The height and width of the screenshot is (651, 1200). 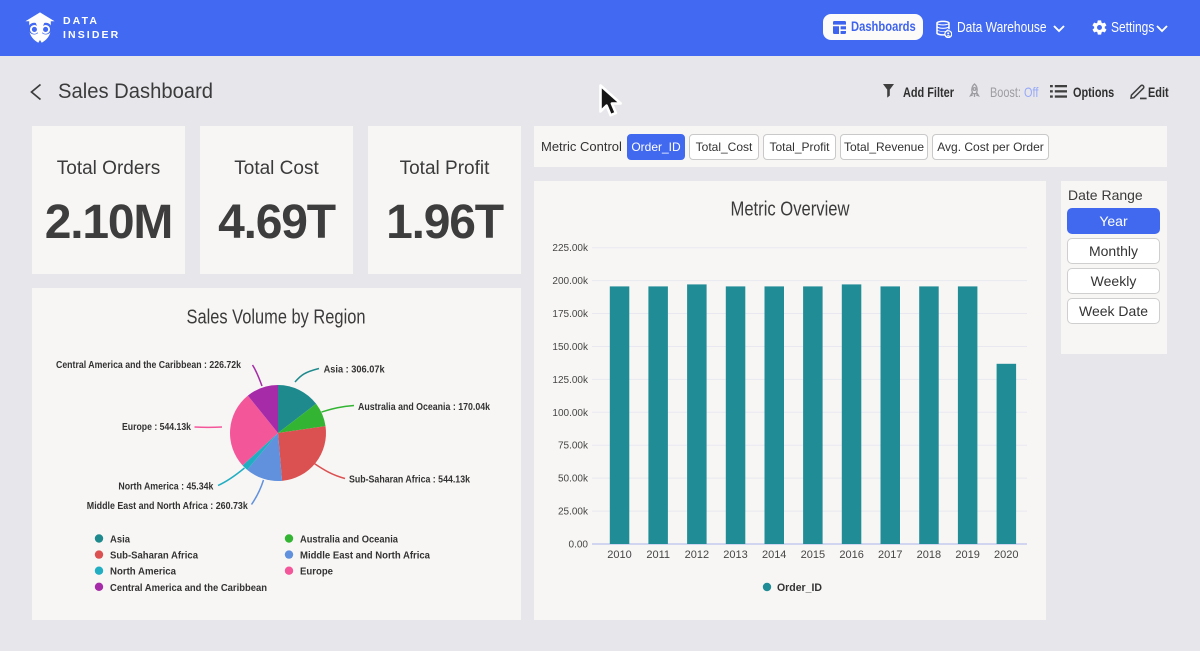 What do you see at coordinates (813, 555) in the screenshot?
I see `svg-text: 2015` at bounding box center [813, 555].